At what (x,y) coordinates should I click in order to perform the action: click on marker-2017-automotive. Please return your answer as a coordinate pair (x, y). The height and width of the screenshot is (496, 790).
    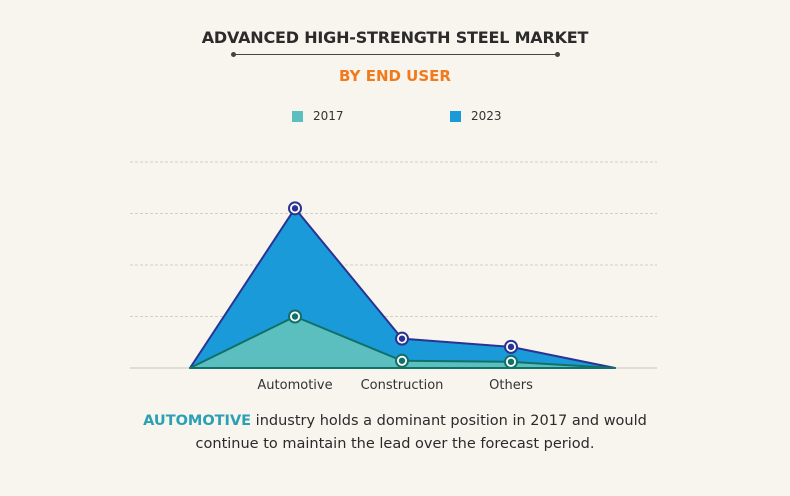
    Looking at the image, I should click on (295, 316).